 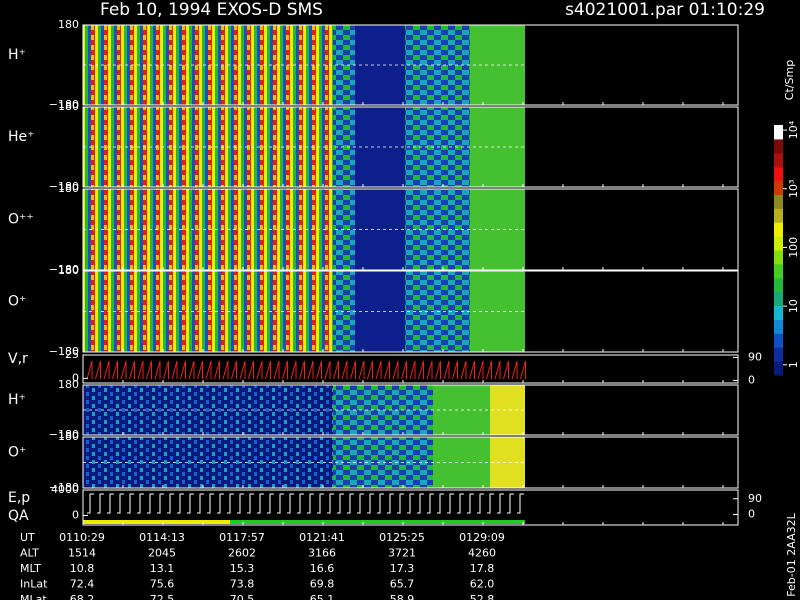 What do you see at coordinates (482, 596) in the screenshot?
I see `table-cell: 52.8` at bounding box center [482, 596].